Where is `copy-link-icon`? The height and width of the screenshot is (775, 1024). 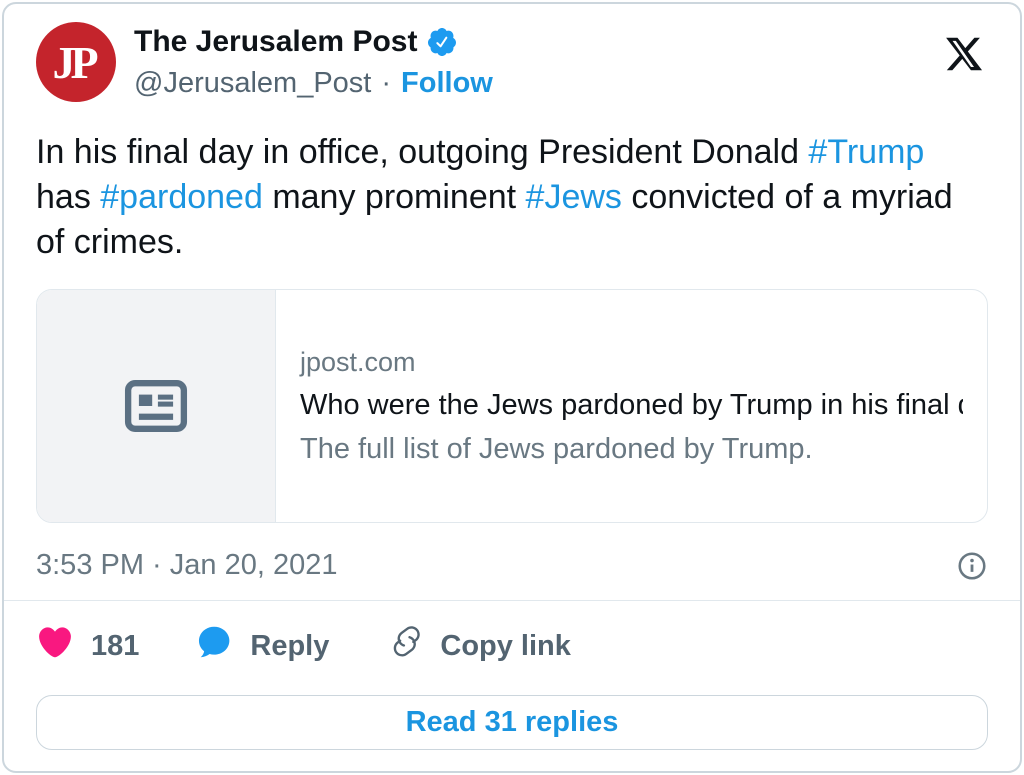 copy-link-icon is located at coordinates (412, 646).